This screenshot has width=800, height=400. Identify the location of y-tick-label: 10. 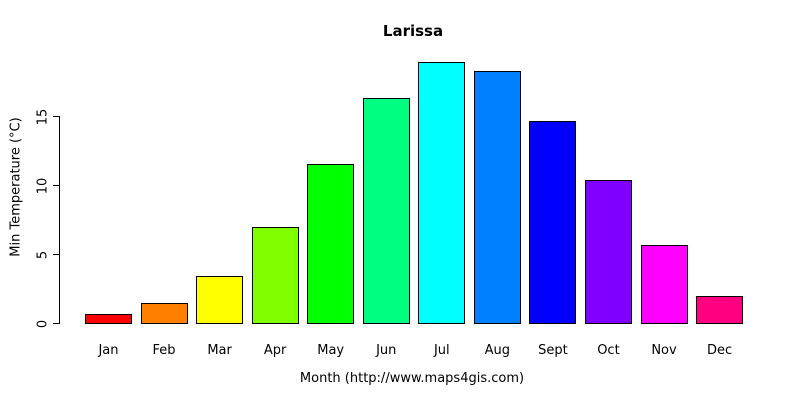
(43, 185).